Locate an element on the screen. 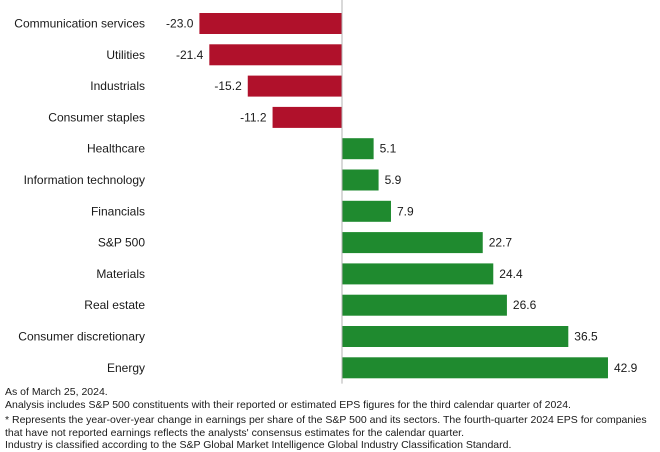 This screenshot has height=452, width=660. value-label-consumer-discretionary: 36.5 is located at coordinates (586, 337).